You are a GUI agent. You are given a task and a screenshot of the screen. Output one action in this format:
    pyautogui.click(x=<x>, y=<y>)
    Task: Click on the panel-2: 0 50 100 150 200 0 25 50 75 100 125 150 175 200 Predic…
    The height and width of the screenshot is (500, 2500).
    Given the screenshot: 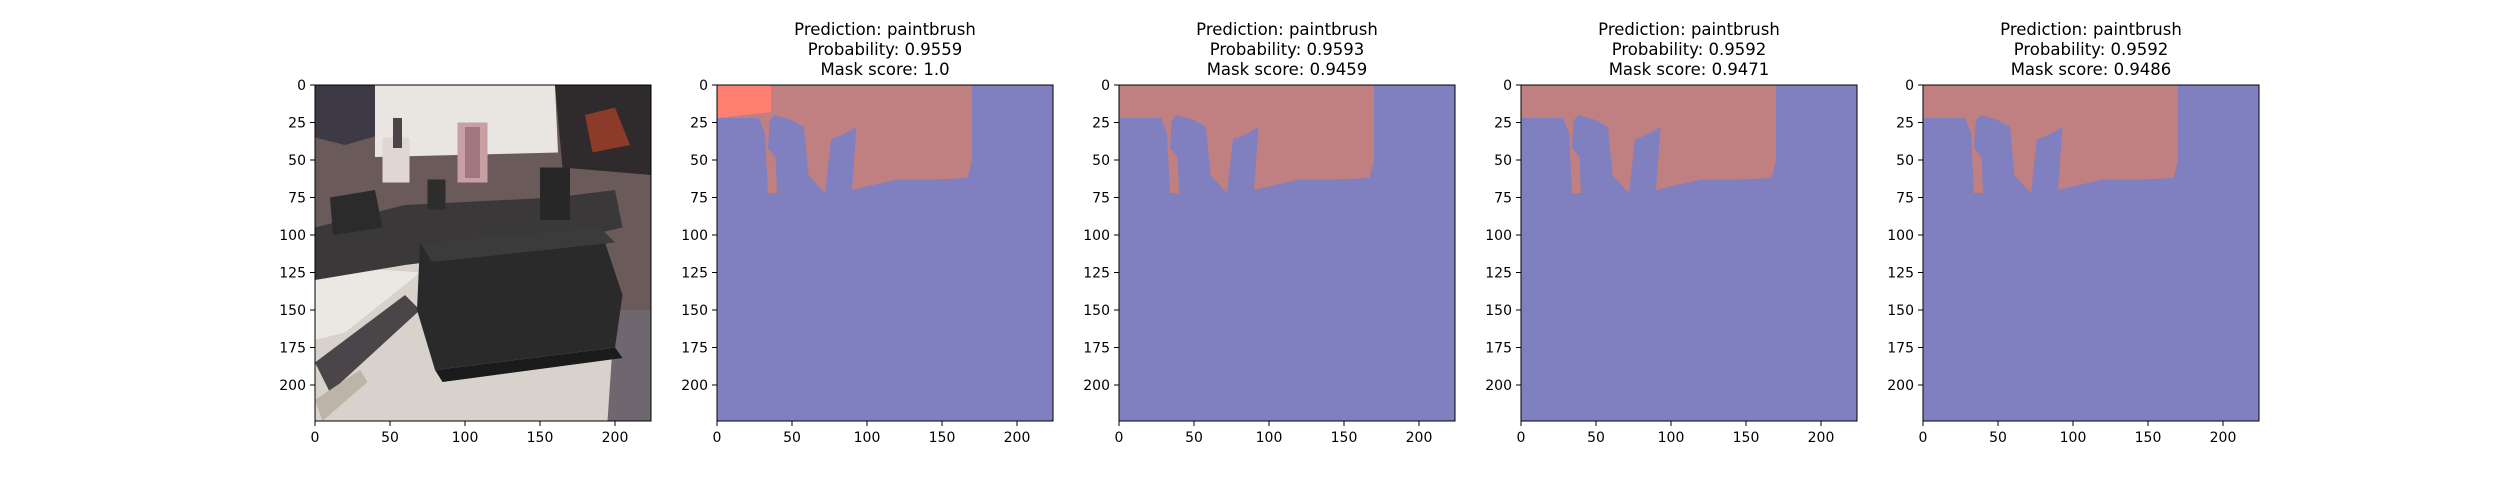 What is the action you would take?
    pyautogui.click(x=867, y=233)
    